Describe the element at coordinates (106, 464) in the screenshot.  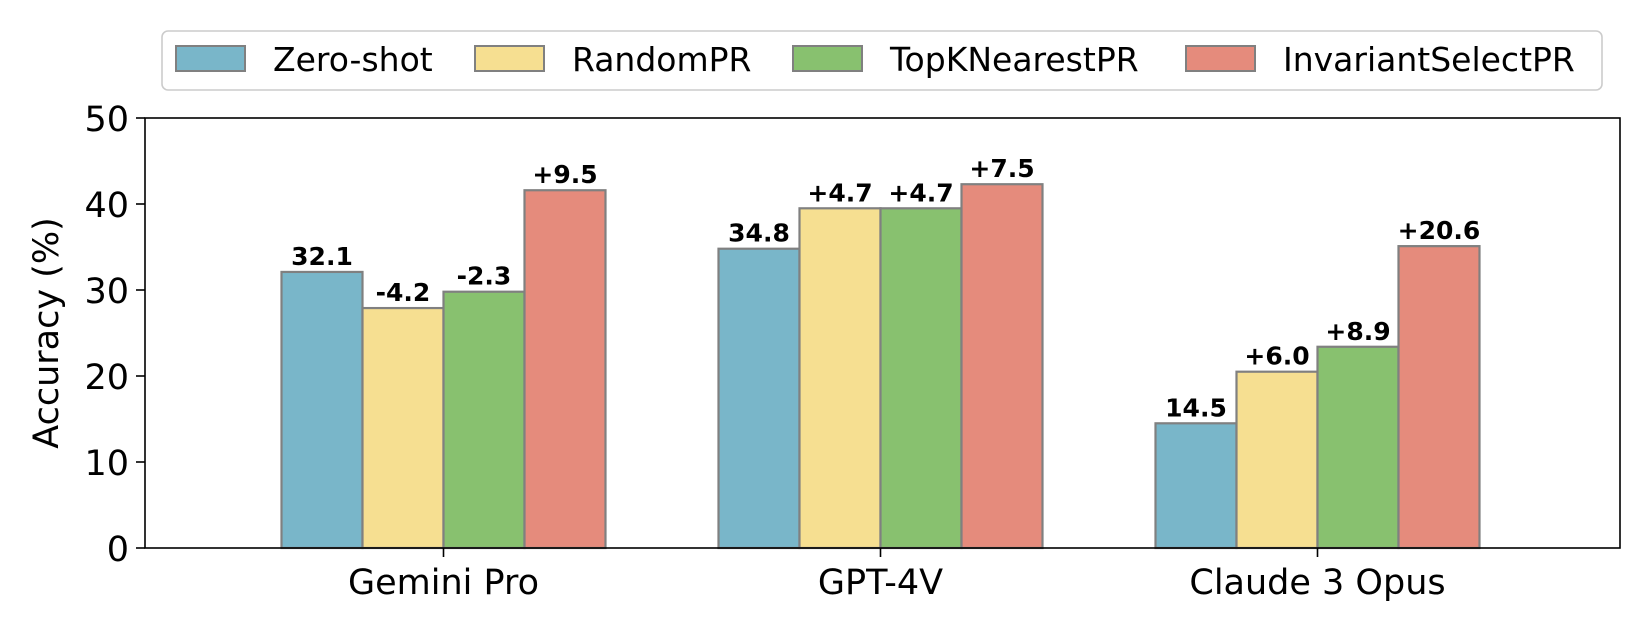
I see `y-tick-label: 10` at that location.